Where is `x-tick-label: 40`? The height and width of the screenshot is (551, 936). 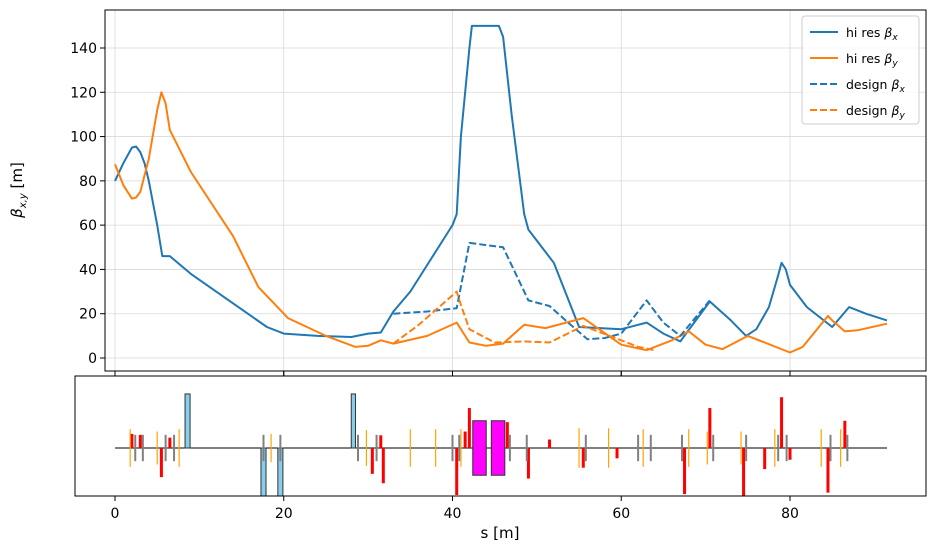
x-tick-label: 40 is located at coordinates (453, 514).